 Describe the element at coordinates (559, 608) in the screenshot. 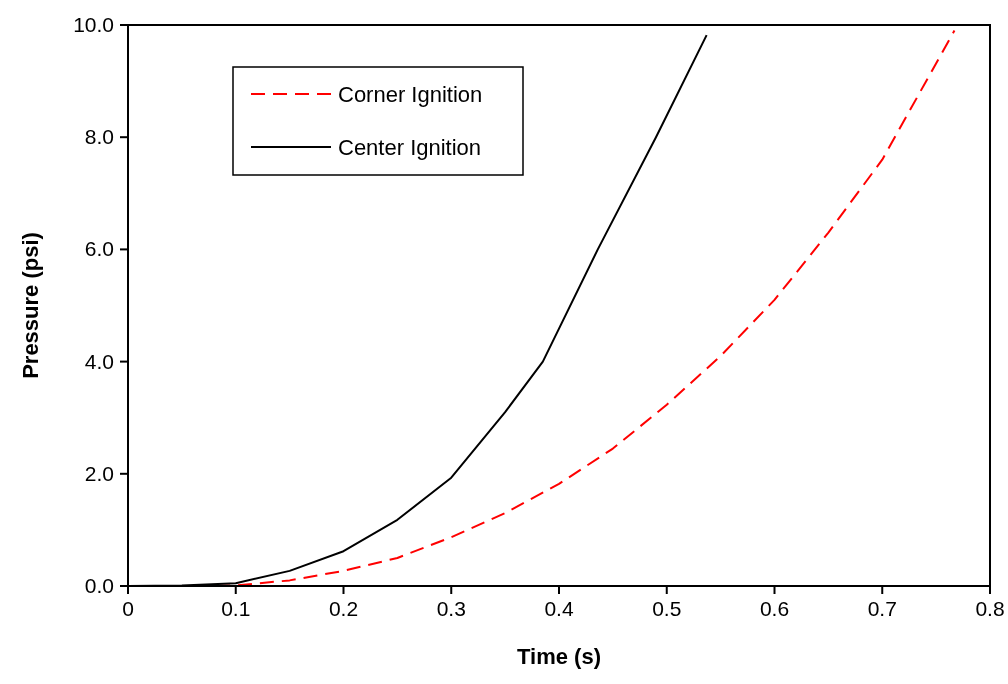

I see `x-tick-label: 0.4` at that location.